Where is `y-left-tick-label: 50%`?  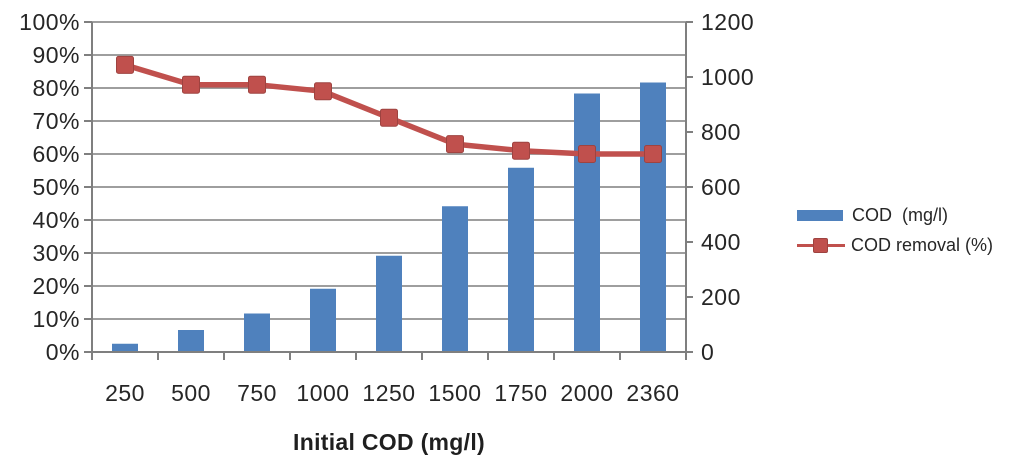 y-left-tick-label: 50% is located at coordinates (56, 187).